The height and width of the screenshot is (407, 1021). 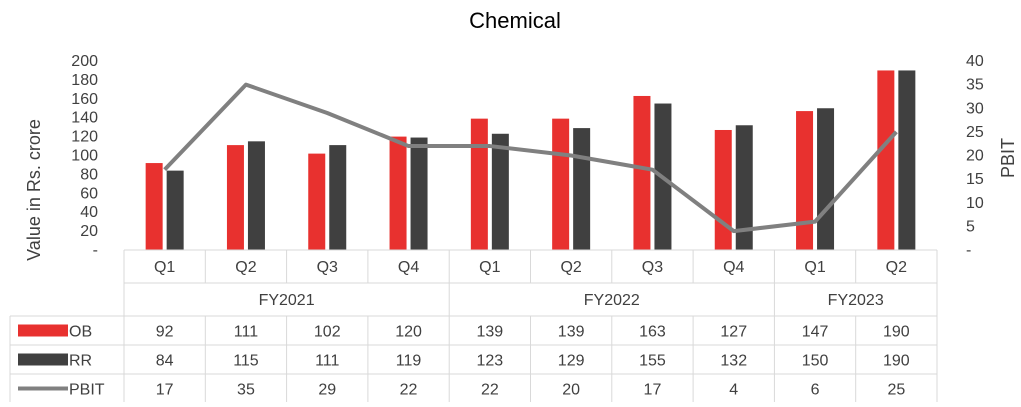 What do you see at coordinates (89, 231) in the screenshot?
I see `y-tick-label: 20` at bounding box center [89, 231].